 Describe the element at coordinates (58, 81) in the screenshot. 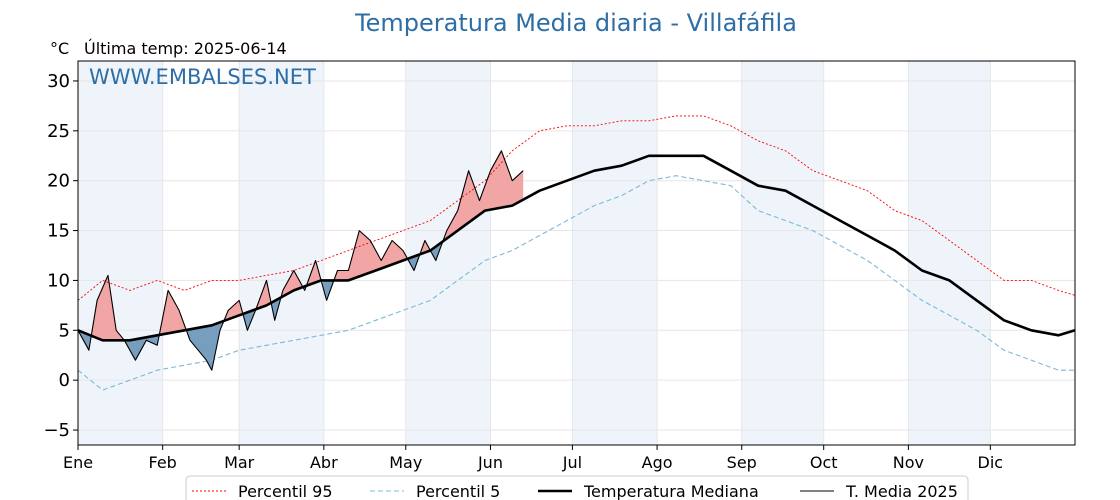

I see `y-tick-label-30: 30` at that location.